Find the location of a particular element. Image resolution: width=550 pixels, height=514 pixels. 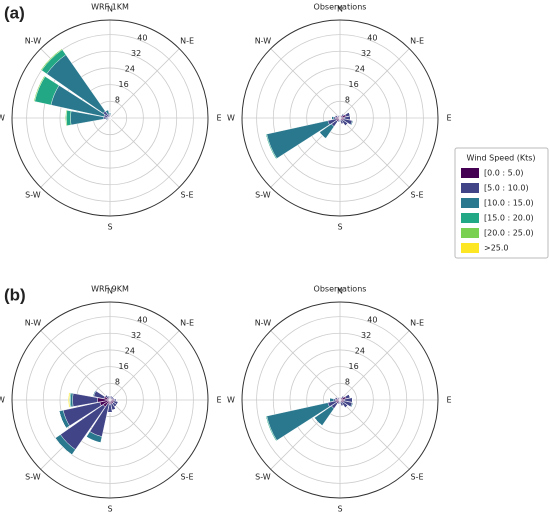

legend-label: [5.0 : 10.0) is located at coordinates (506, 188).